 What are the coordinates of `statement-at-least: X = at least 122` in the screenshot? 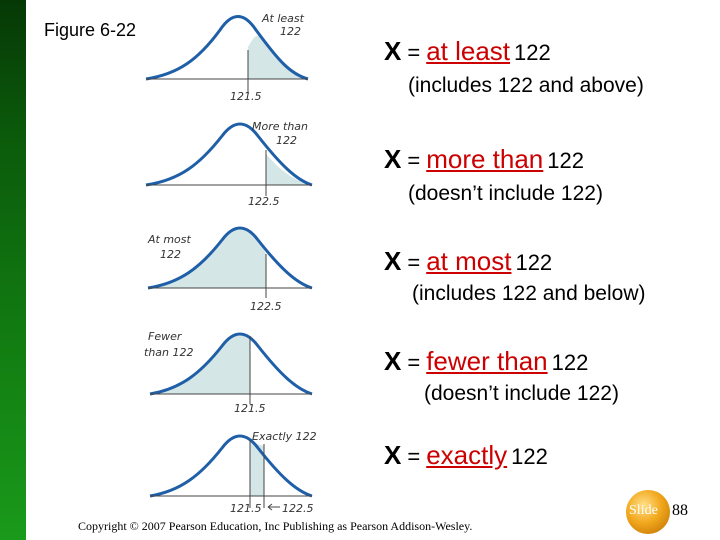 It's located at (467, 51).